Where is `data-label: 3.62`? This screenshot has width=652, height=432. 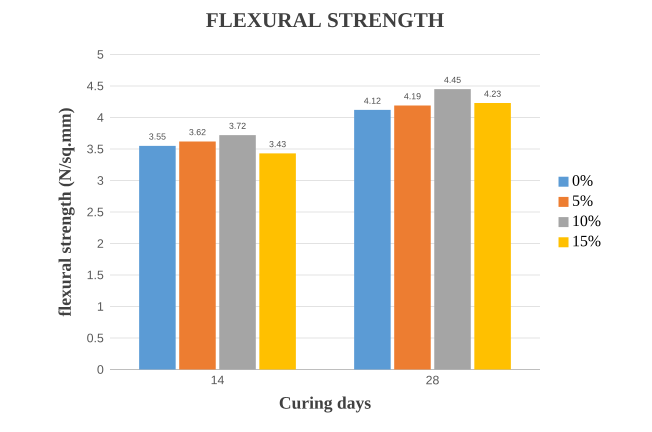 data-label: 3.62 is located at coordinates (197, 132).